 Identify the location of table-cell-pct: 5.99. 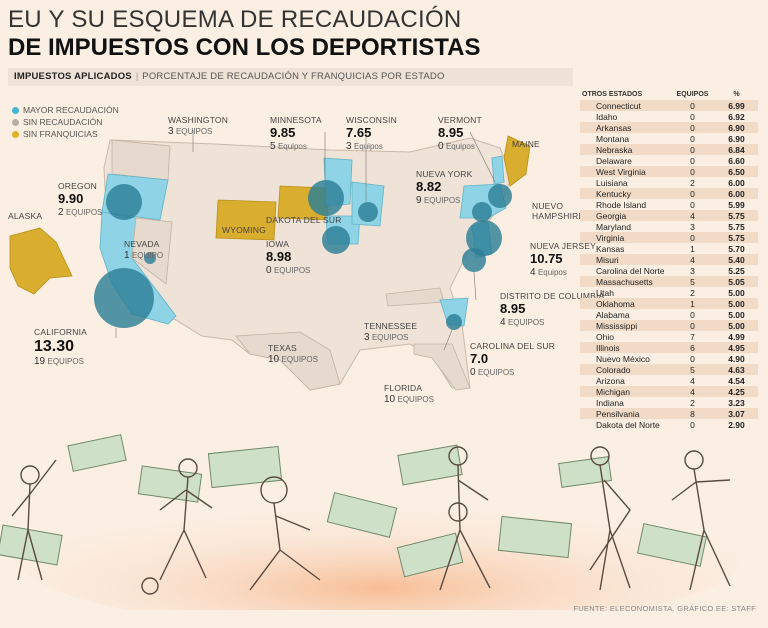
(736, 204).